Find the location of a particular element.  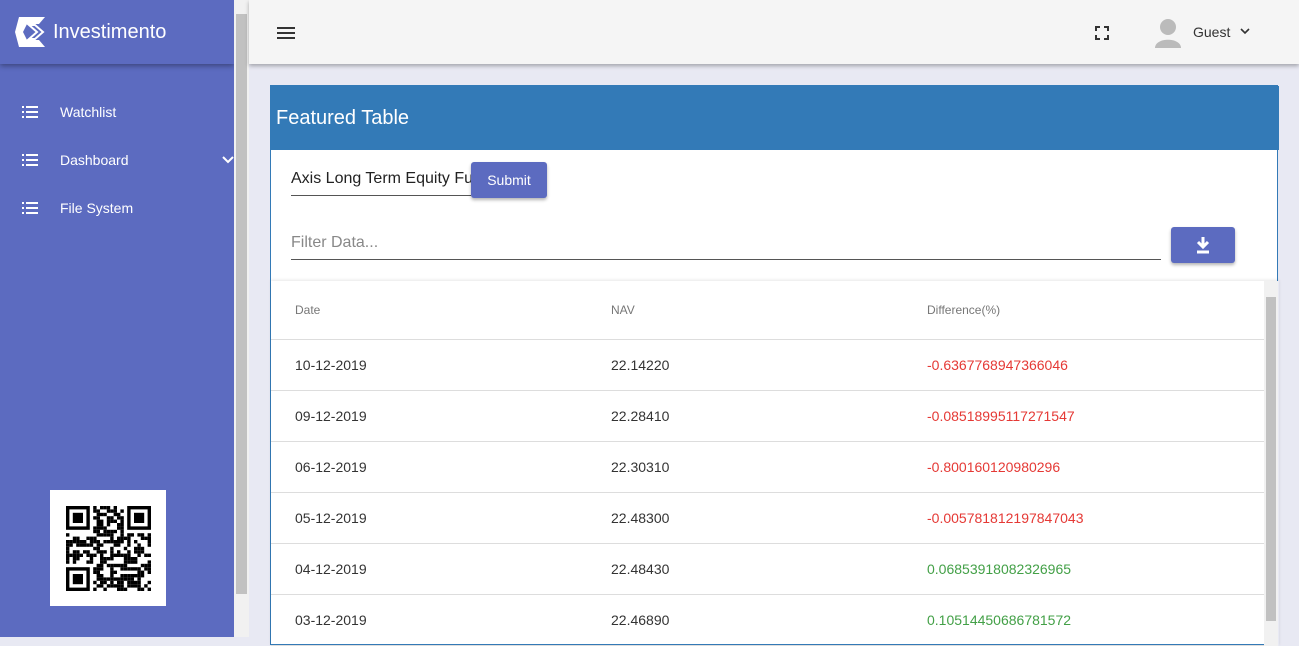

table-cell: 09-12-2019 is located at coordinates (429, 416).